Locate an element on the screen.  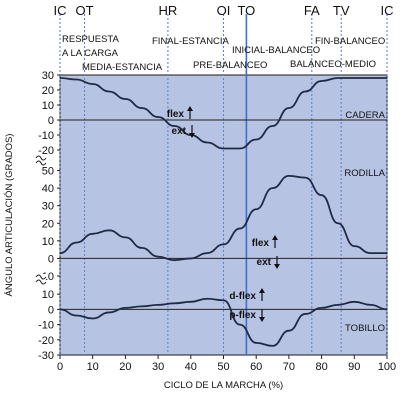
xtick-label-8: 80 is located at coordinates (321, 367).